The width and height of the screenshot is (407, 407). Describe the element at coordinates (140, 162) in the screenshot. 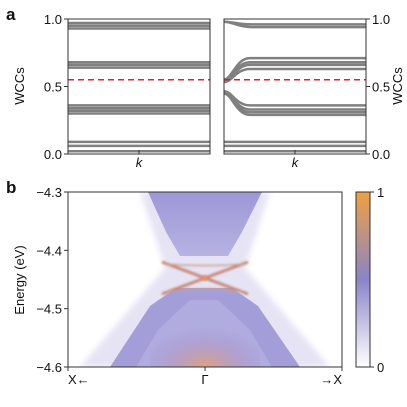

I see `wcc-left-xlabel: k` at that location.